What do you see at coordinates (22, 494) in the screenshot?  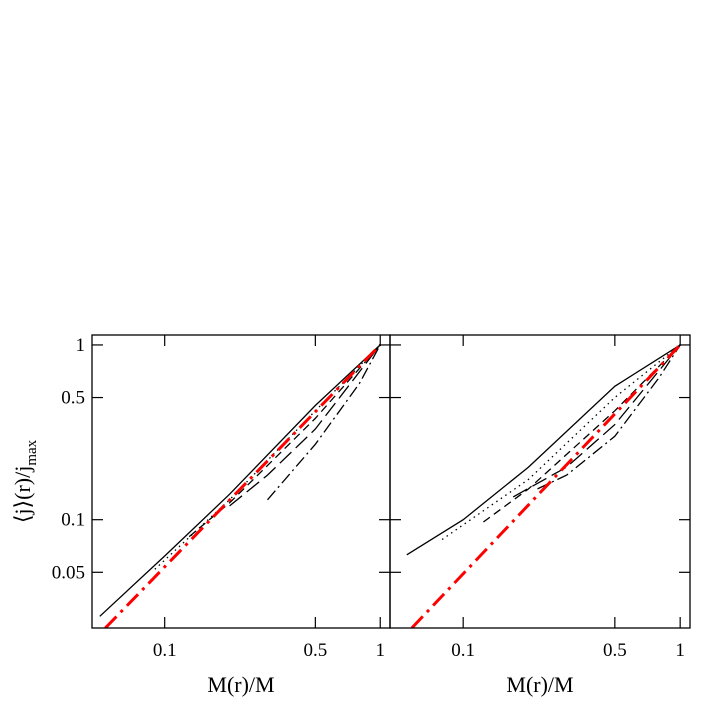 I see `y-axis-label-main: ⟨j⟩(r)/j` at bounding box center [22, 494].